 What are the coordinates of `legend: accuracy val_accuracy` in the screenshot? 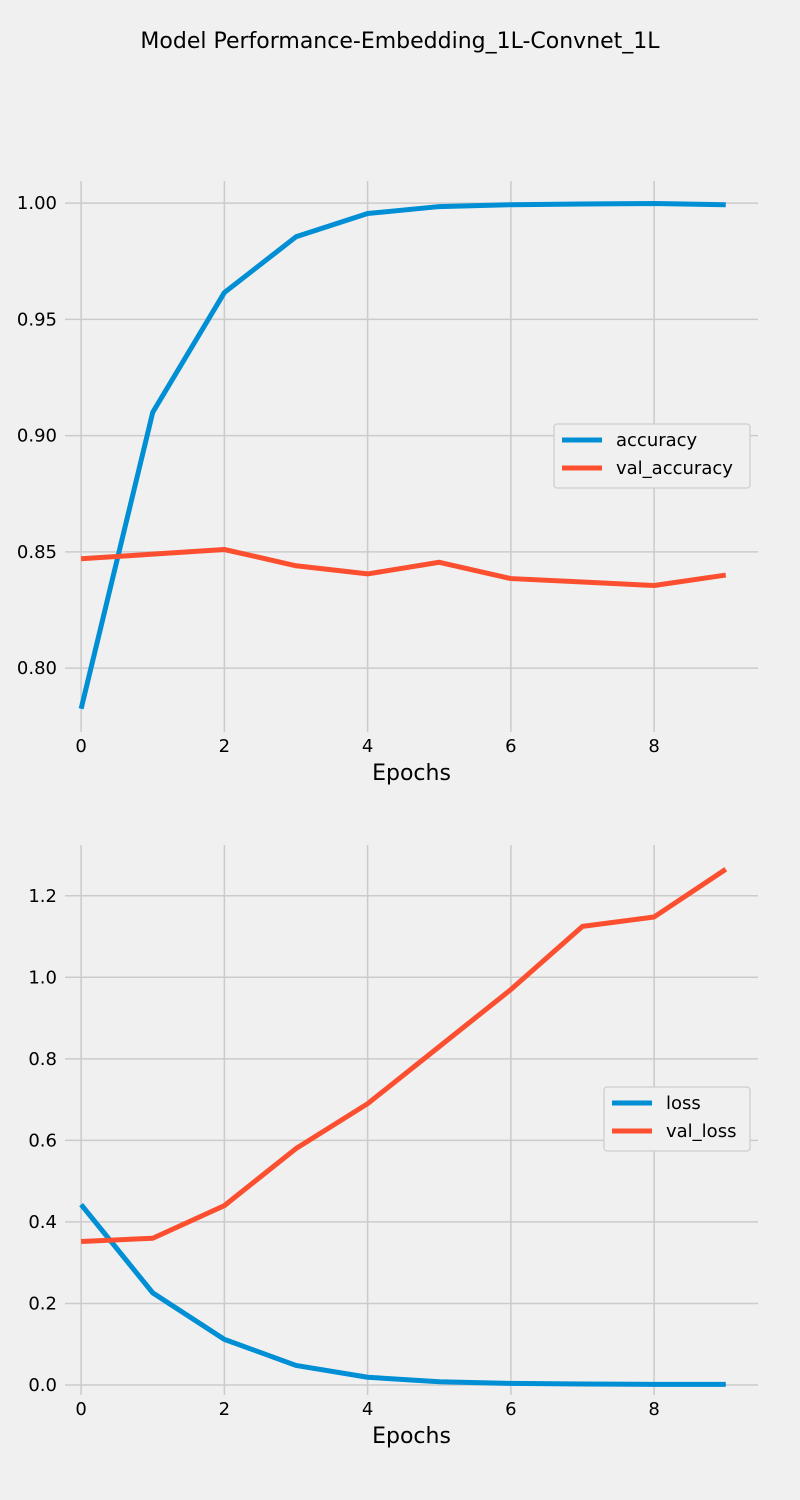 It's located at (652, 456).